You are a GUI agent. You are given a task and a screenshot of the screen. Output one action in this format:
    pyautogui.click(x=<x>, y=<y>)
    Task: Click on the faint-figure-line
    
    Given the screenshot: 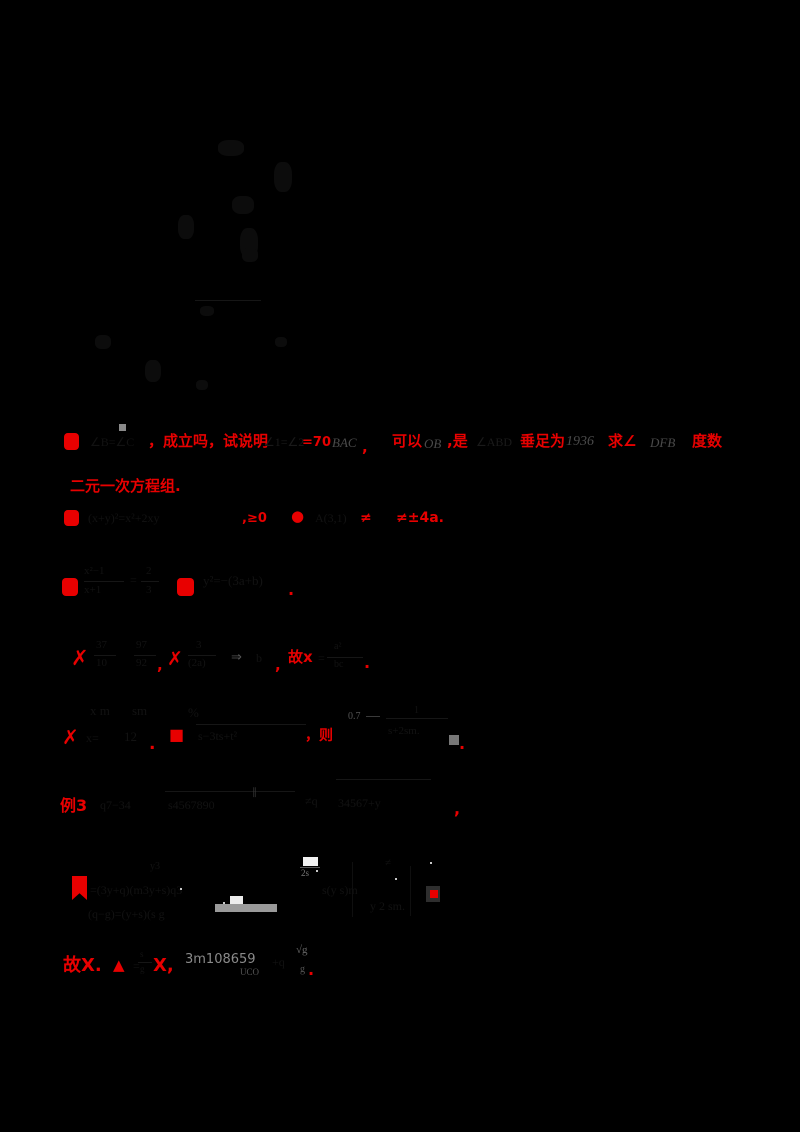 What is the action you would take?
    pyautogui.click(x=228, y=300)
    